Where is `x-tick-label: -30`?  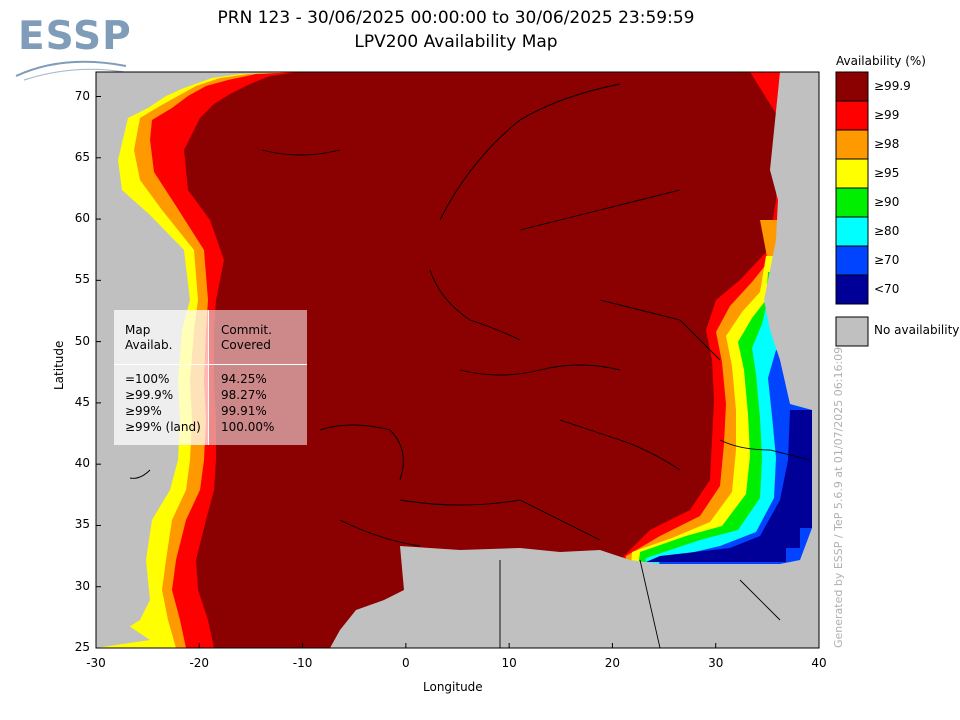
x-tick-label: -30 is located at coordinates (96, 663).